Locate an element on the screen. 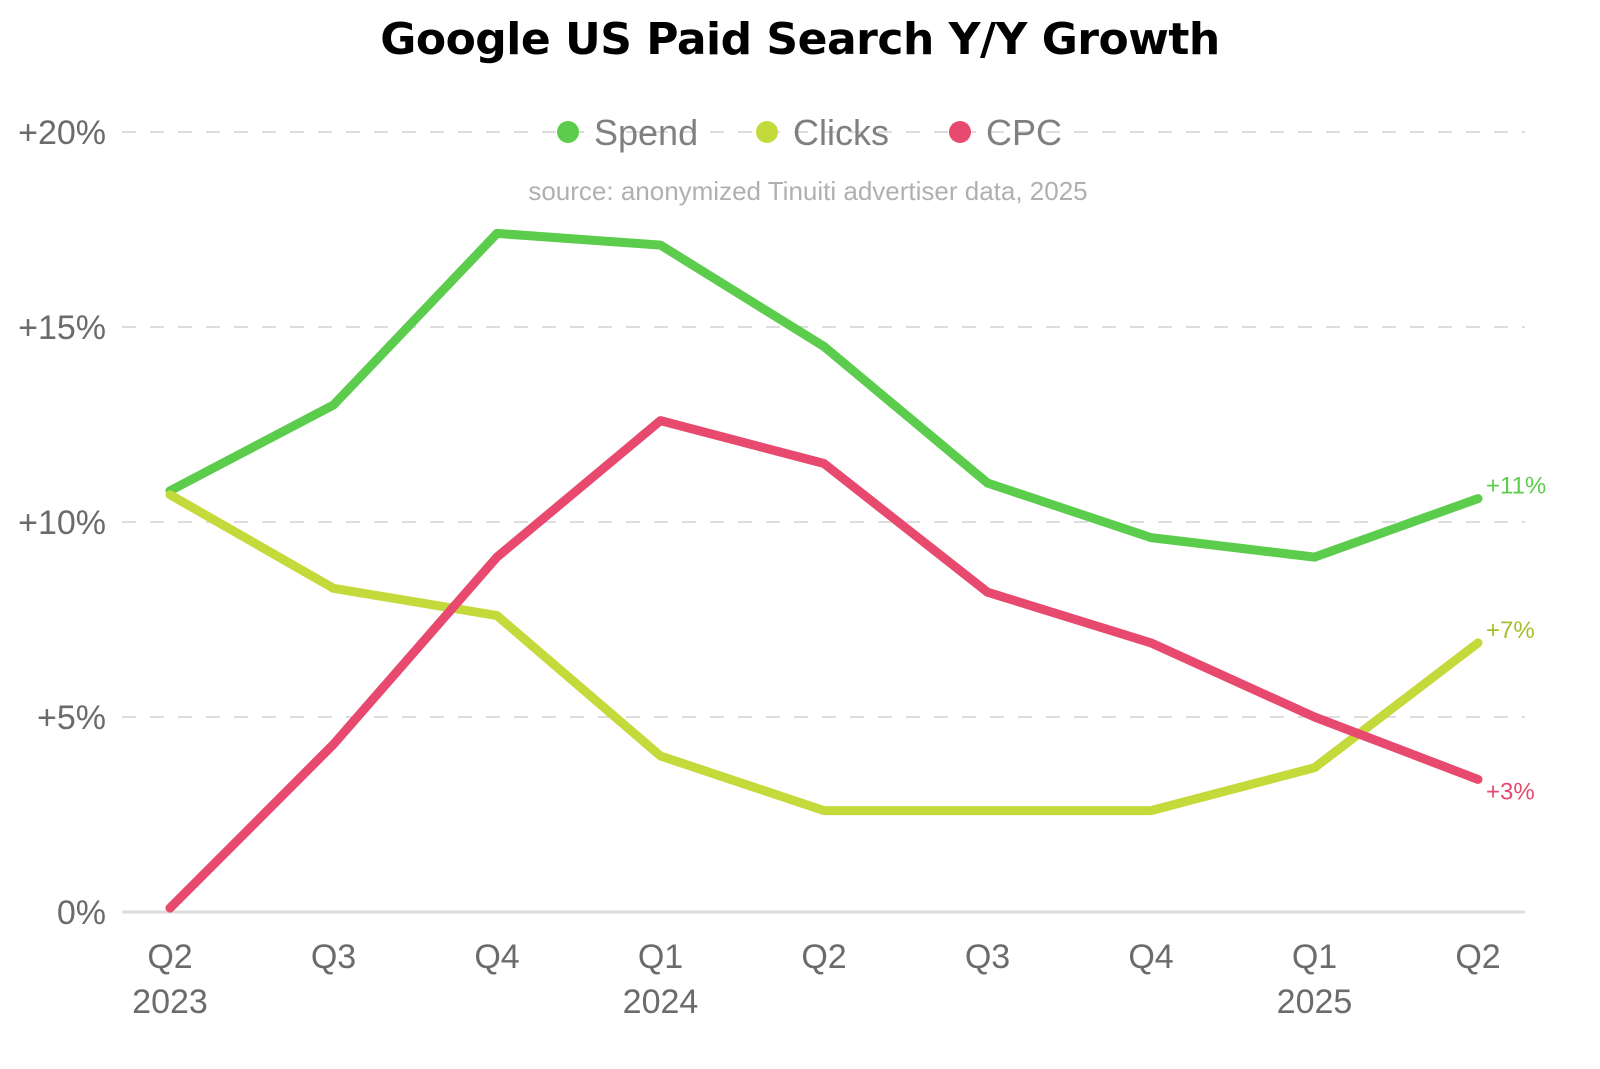 The image size is (1600, 1069). x-tick-year-label: 2024 is located at coordinates (661, 1002).